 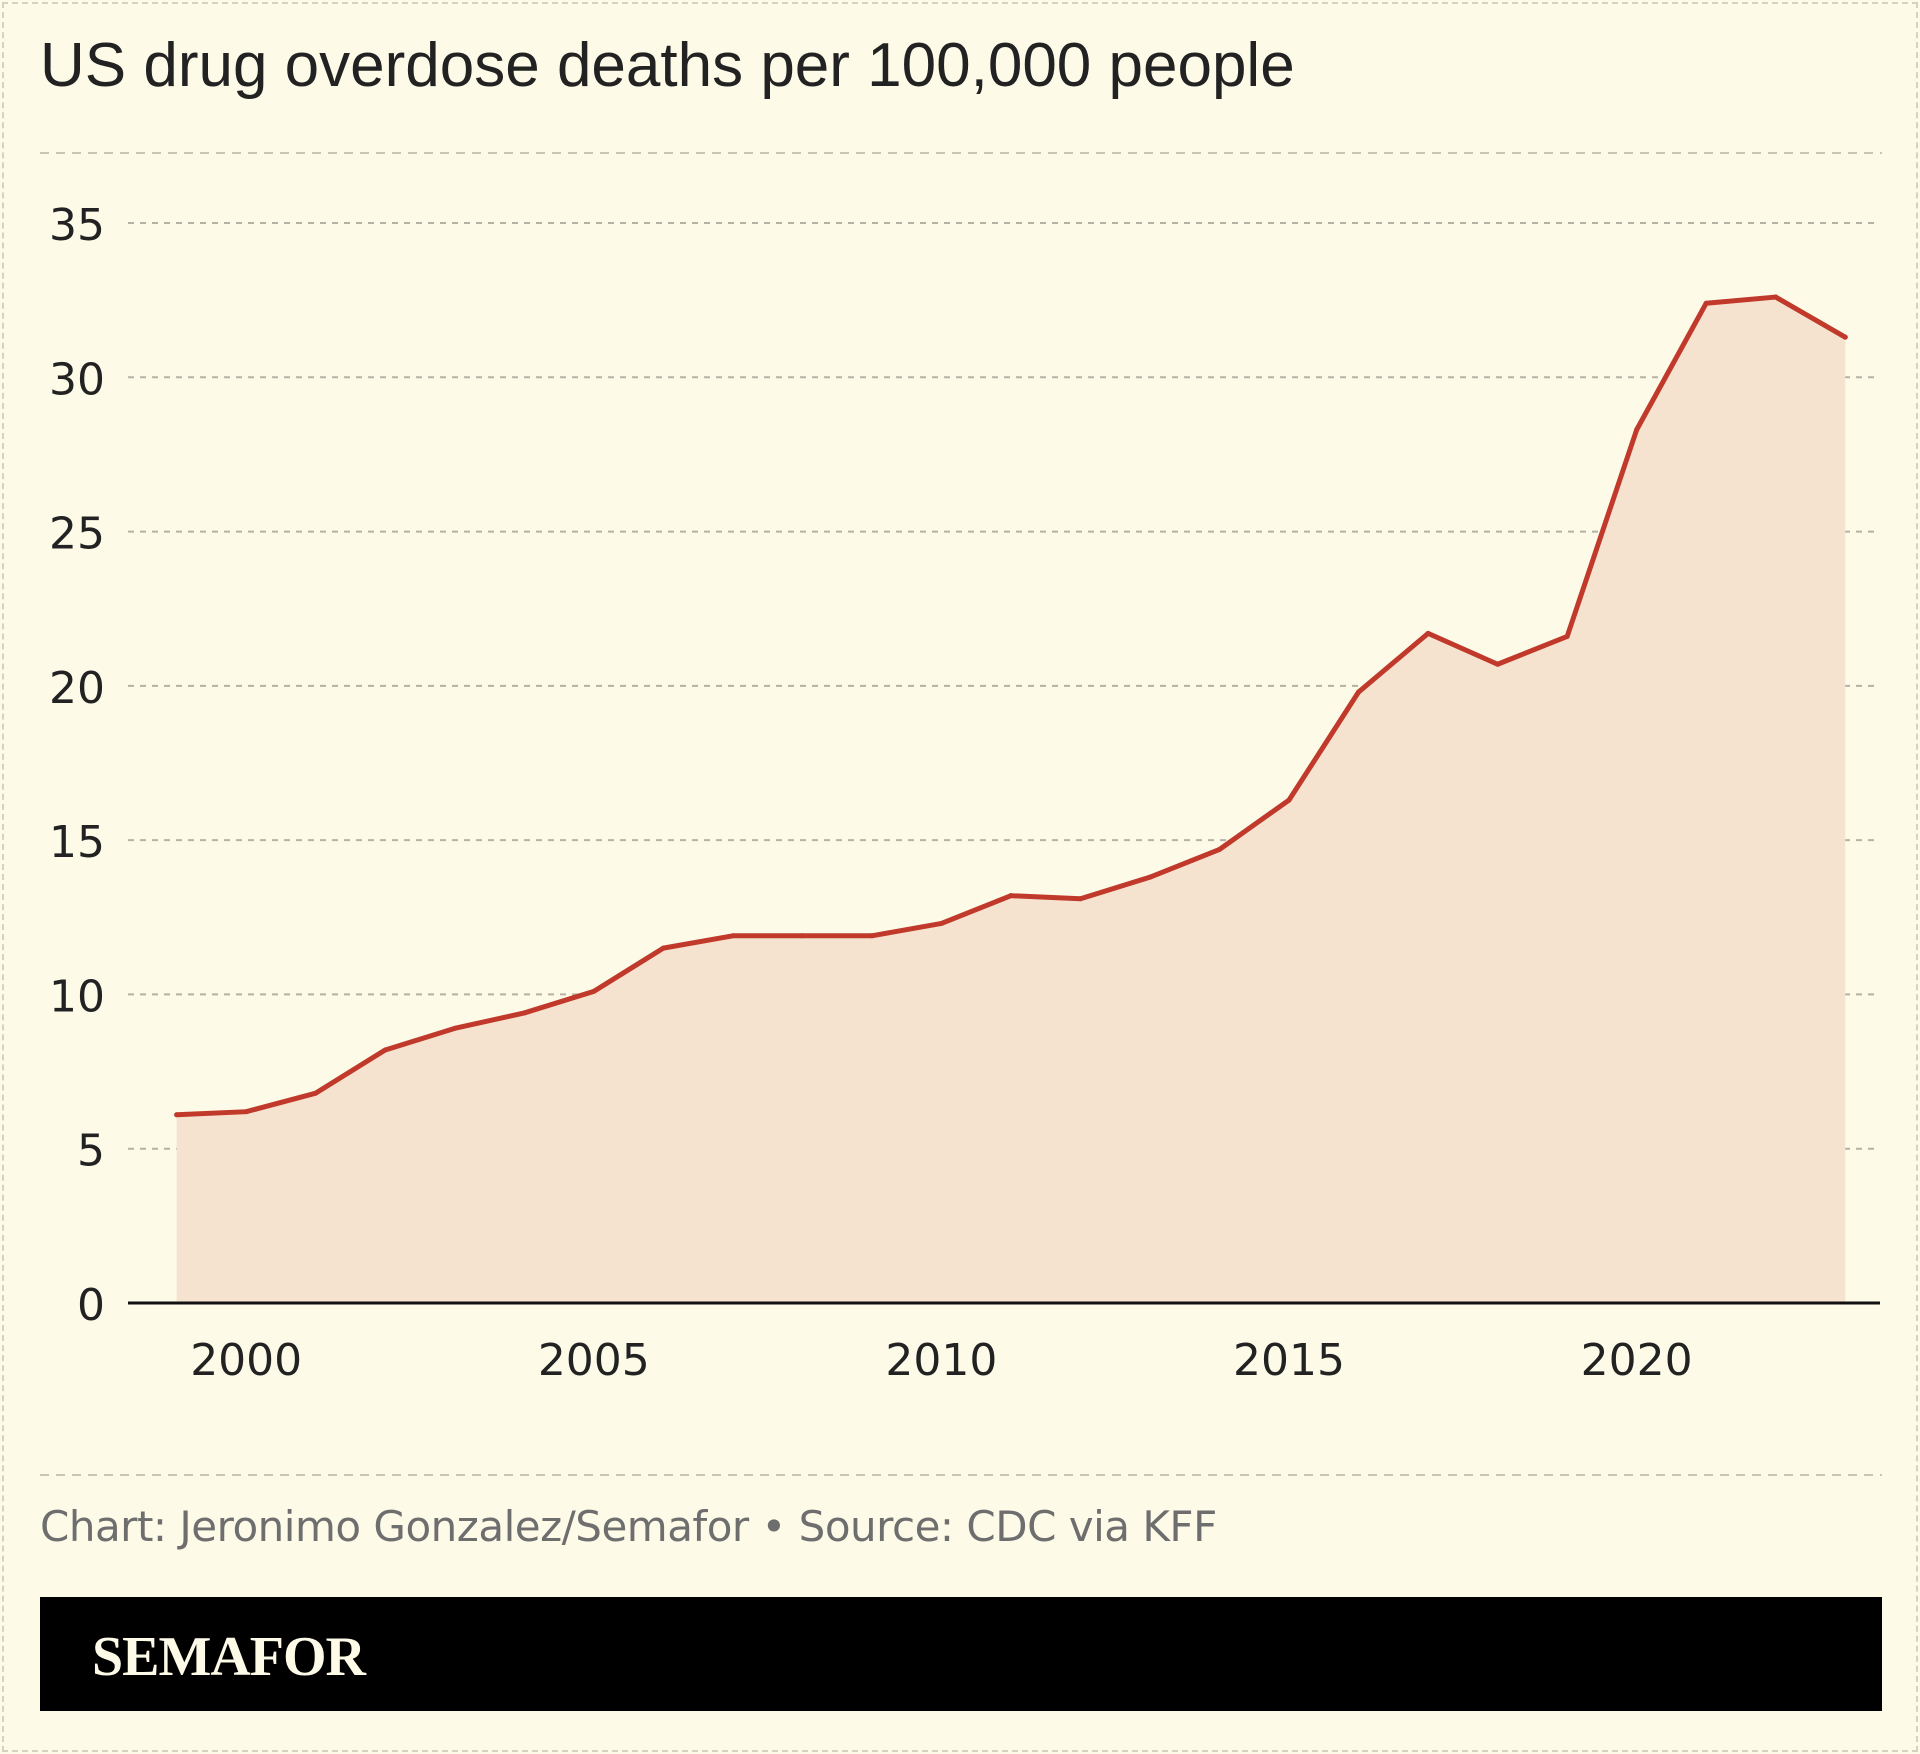 I want to click on data-point-2000, so click(x=246, y=1112).